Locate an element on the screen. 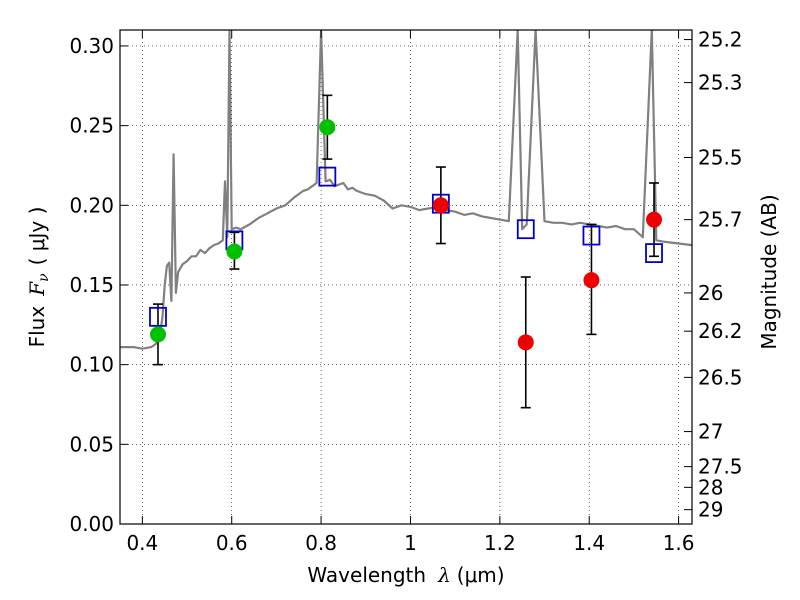  y-tick-label: 0.05 is located at coordinates (91, 444).